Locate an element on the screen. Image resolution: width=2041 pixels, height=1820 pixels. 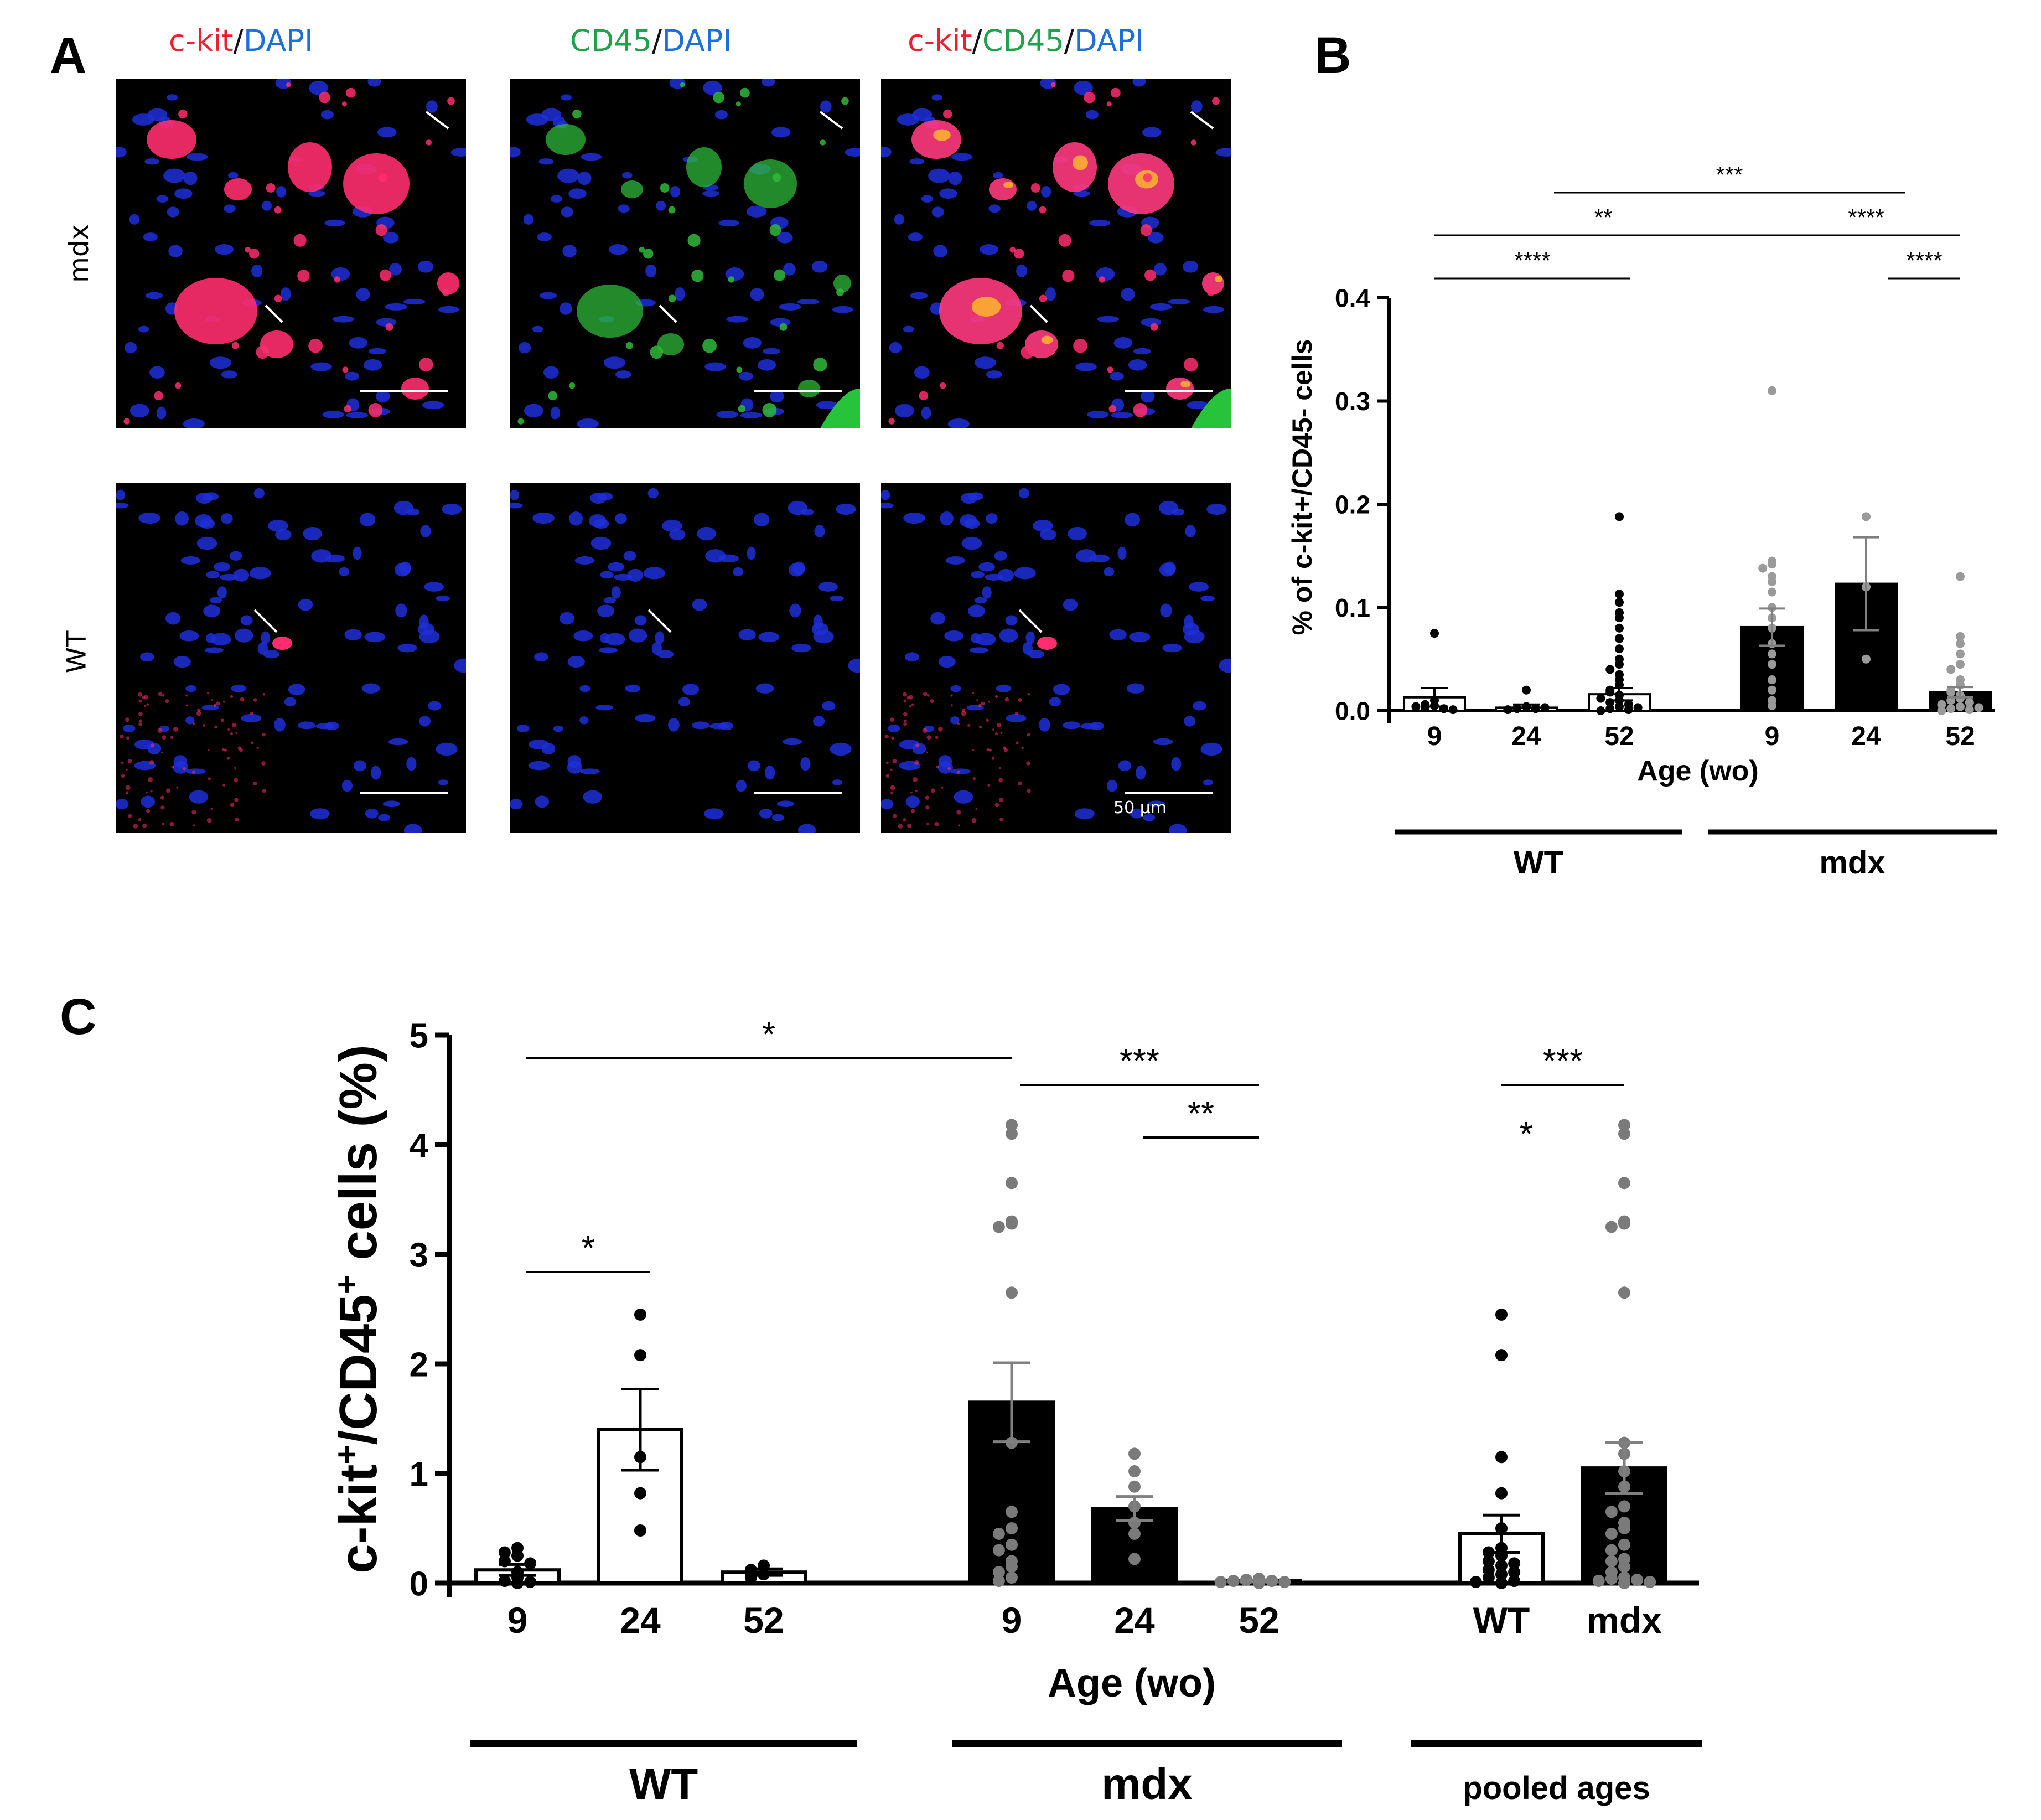
significance-label: ** is located at coordinates (1603, 217).